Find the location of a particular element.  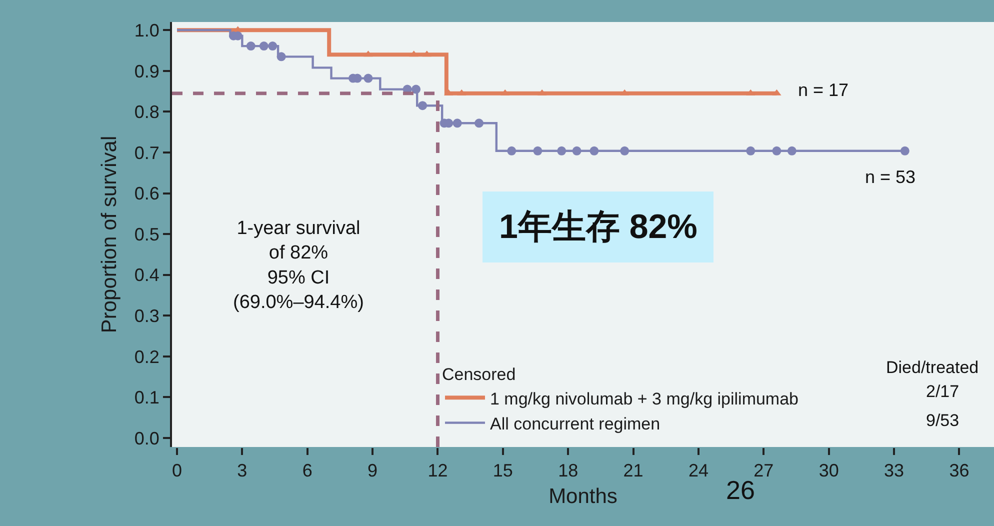

x-tick-label: 9 is located at coordinates (373, 470).